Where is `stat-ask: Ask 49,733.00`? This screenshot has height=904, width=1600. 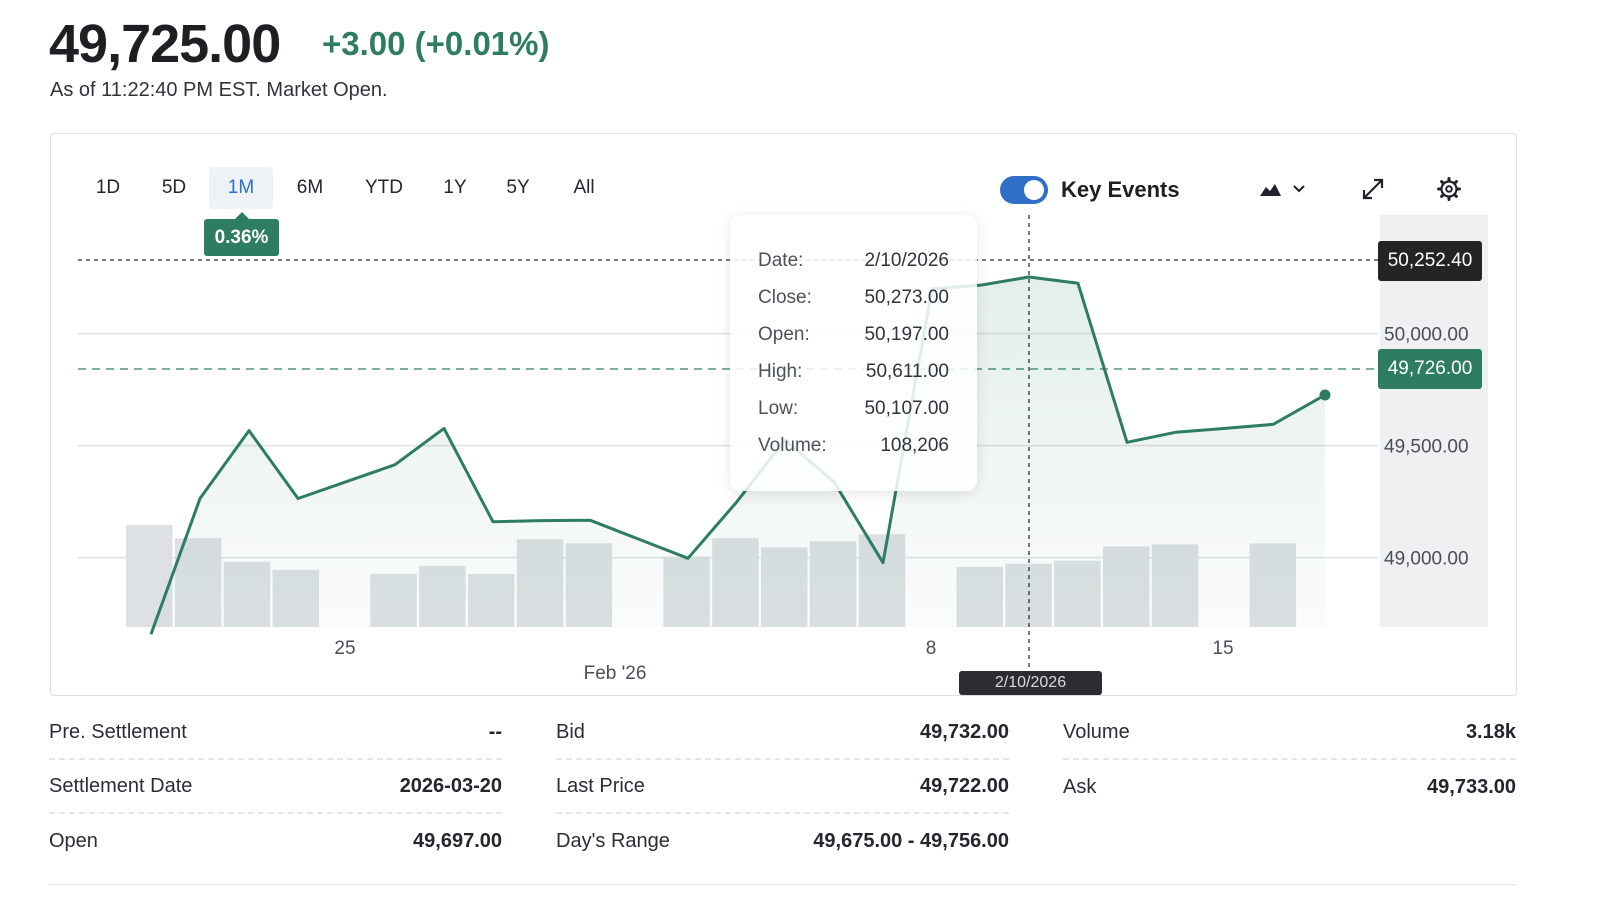
stat-ask: Ask 49,733.00 is located at coordinates (1289, 787).